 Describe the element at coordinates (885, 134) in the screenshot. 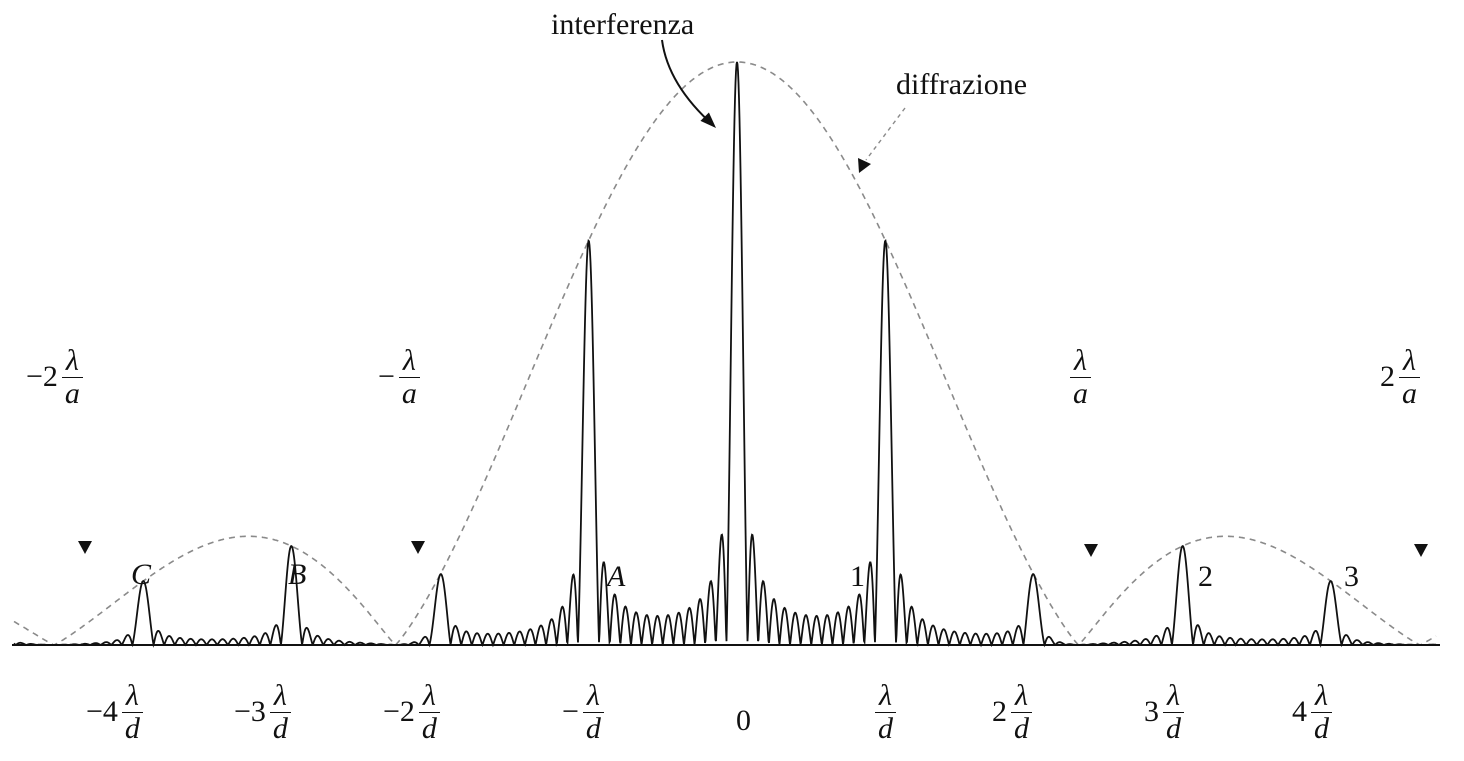

I see `diffraction-pointer-line` at that location.